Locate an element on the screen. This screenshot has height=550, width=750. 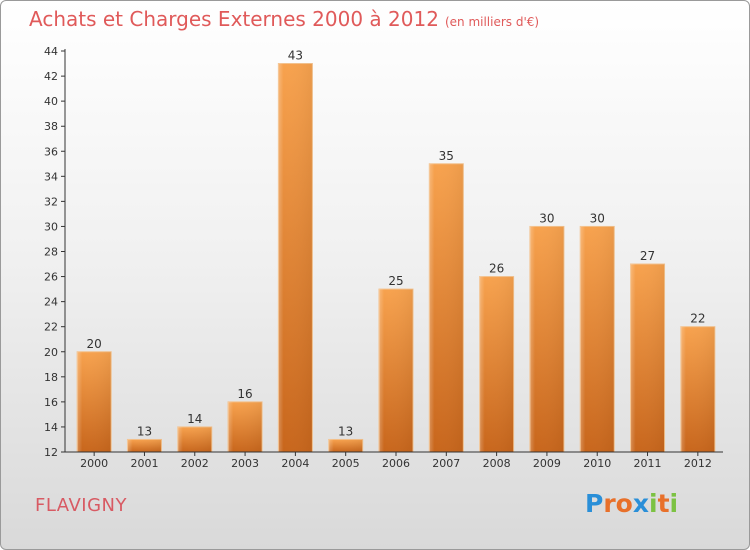
data-label-2003: 16 is located at coordinates (244, 394).